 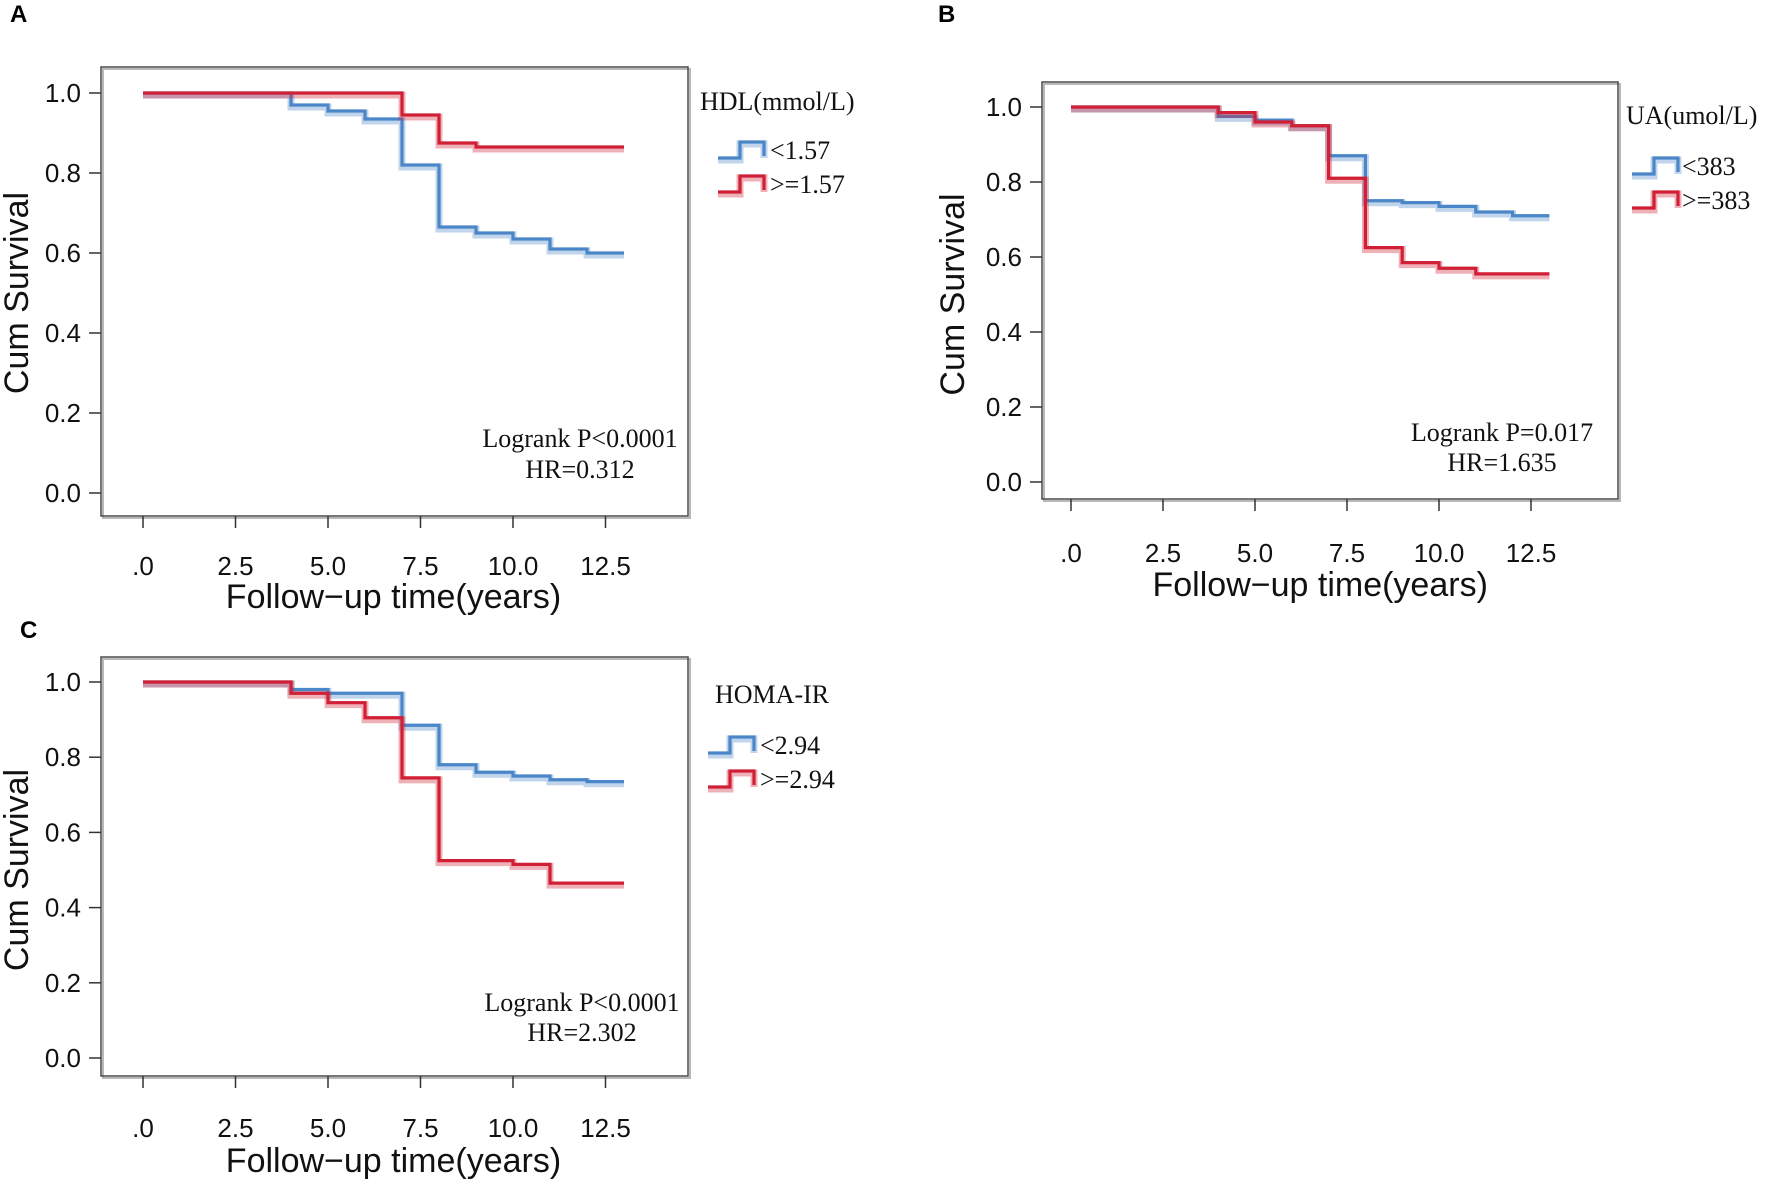 What do you see at coordinates (1501, 462) in the screenshot?
I see `hazard-ratio-annotation: HR=1.635` at bounding box center [1501, 462].